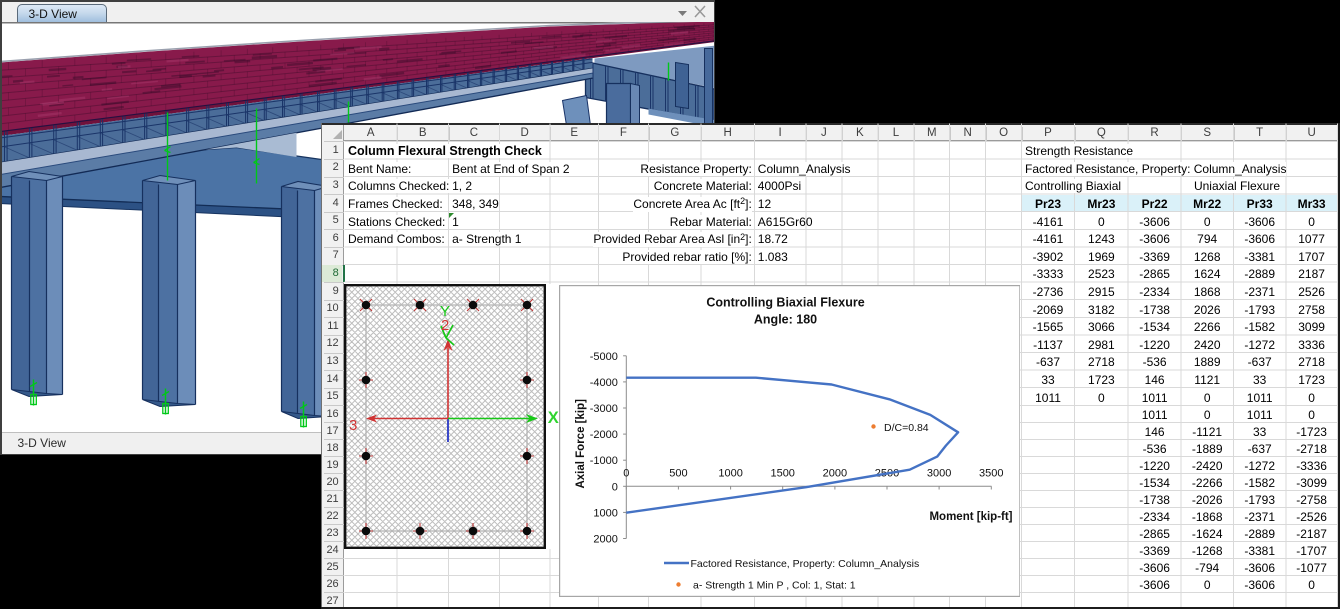 Image resolution: width=1340 pixels, height=609 pixels. I want to click on svg-text: -4000, so click(603, 382).